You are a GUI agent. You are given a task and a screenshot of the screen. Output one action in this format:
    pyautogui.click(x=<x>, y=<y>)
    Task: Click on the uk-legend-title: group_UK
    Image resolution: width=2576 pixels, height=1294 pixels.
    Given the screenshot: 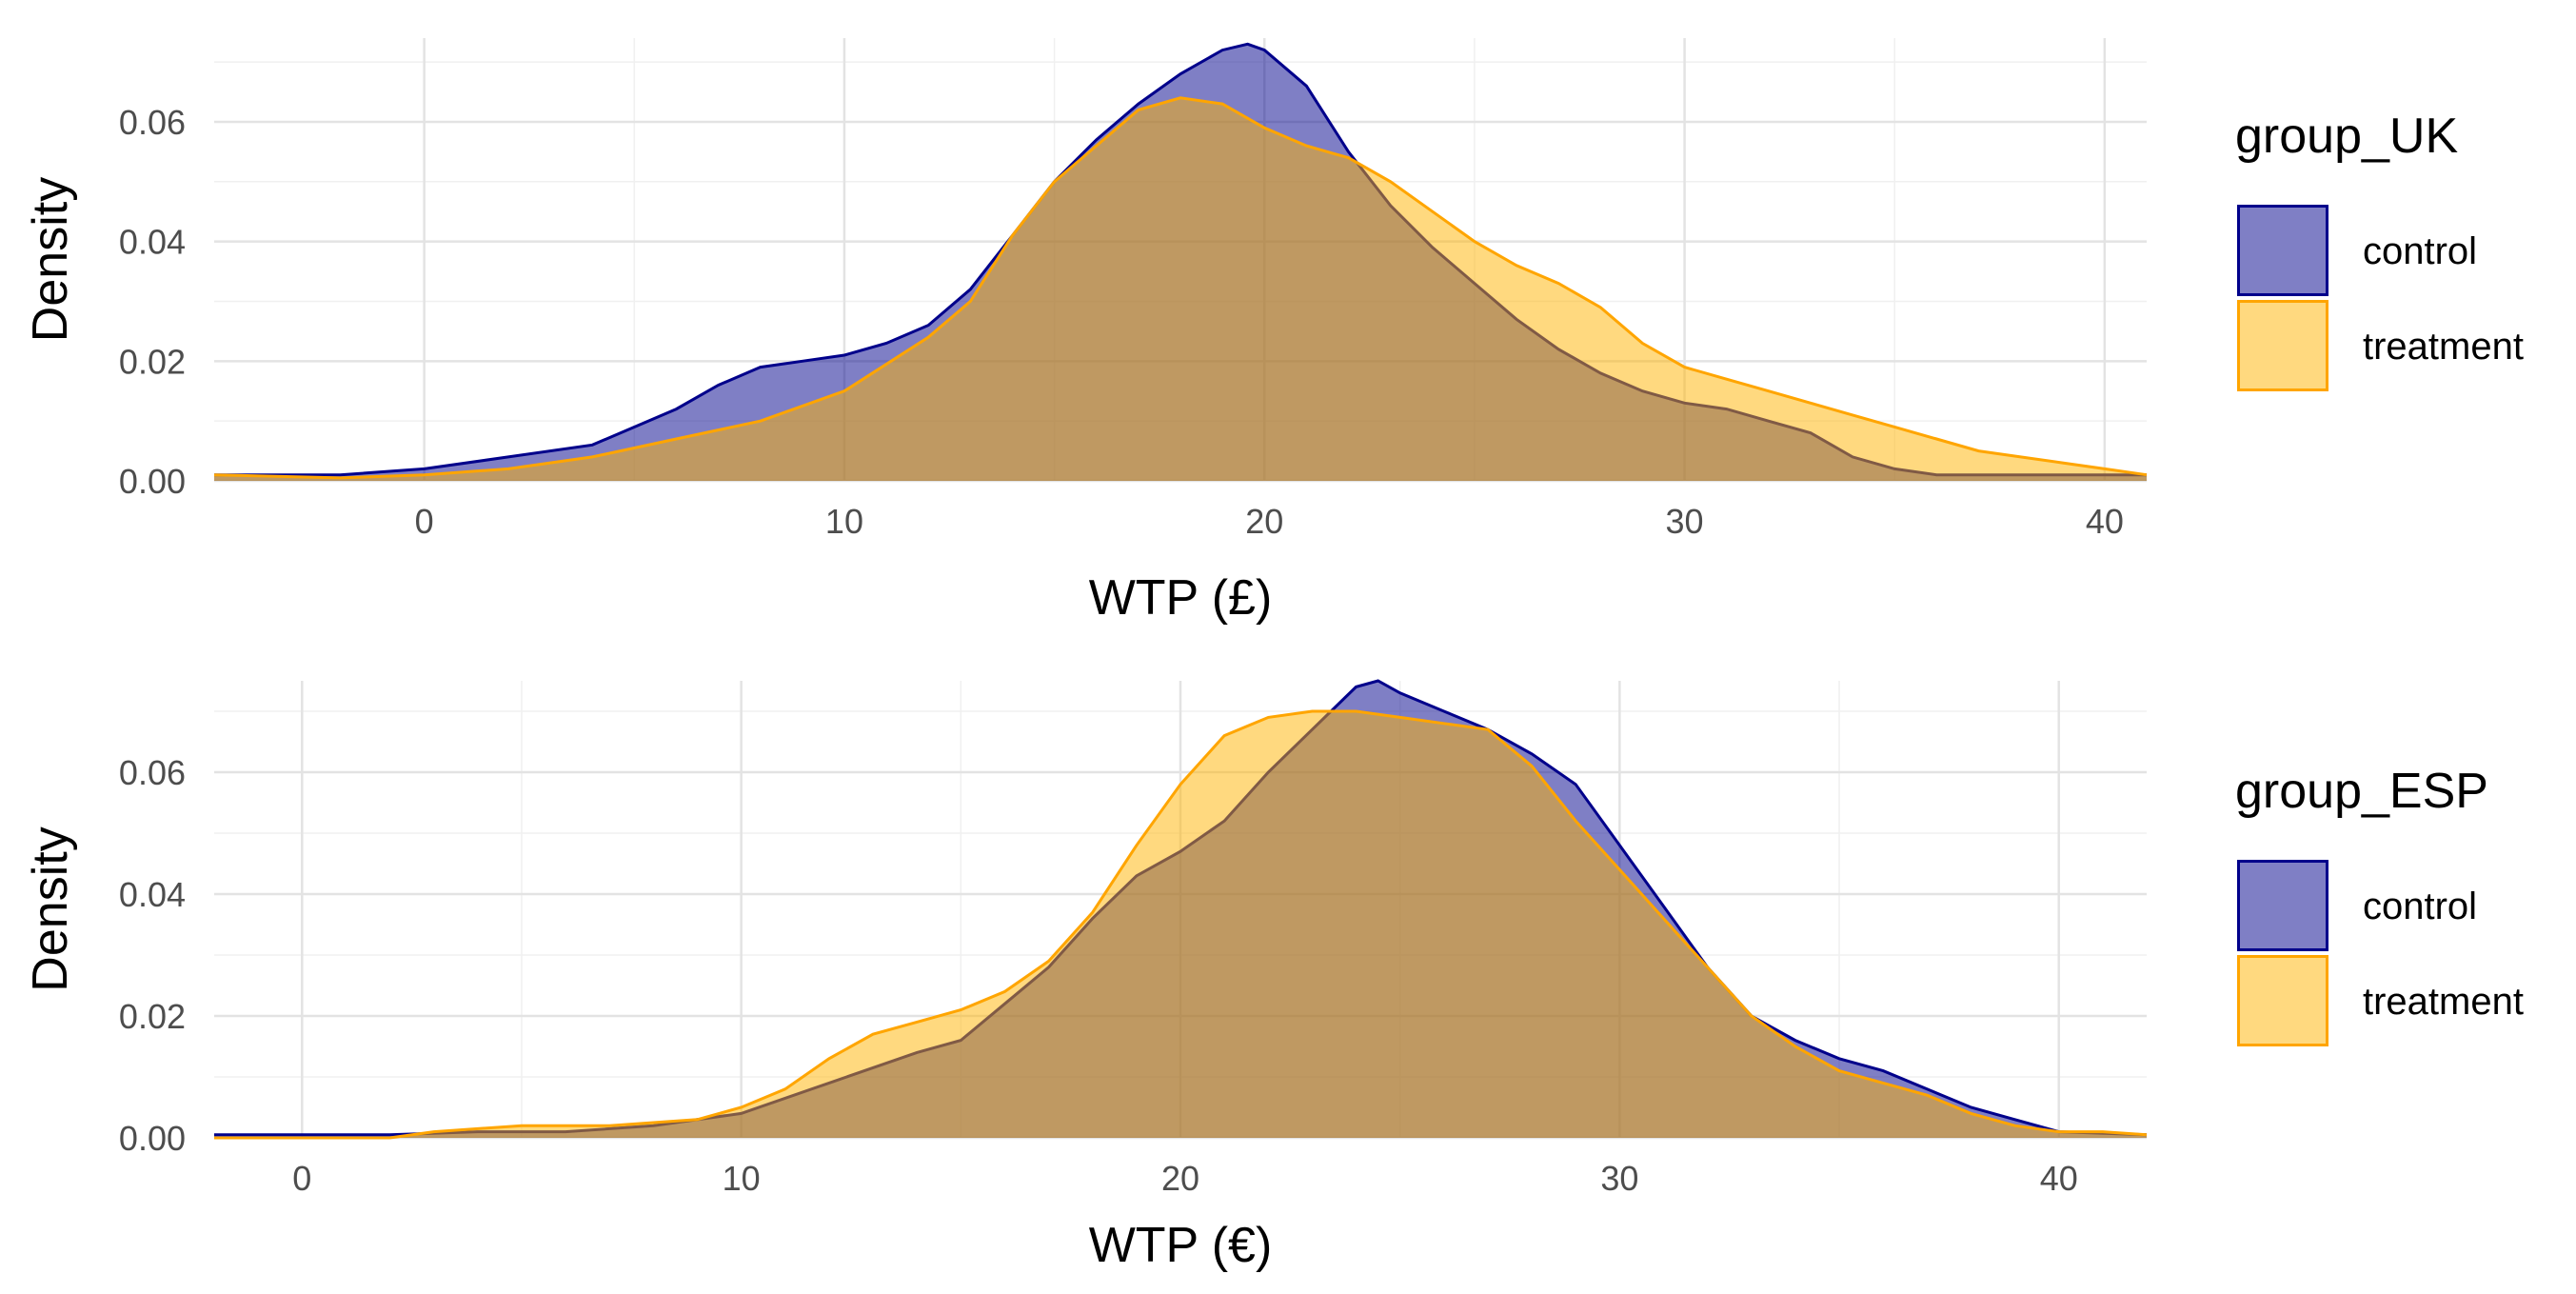 What is the action you would take?
    pyautogui.click(x=2346, y=136)
    